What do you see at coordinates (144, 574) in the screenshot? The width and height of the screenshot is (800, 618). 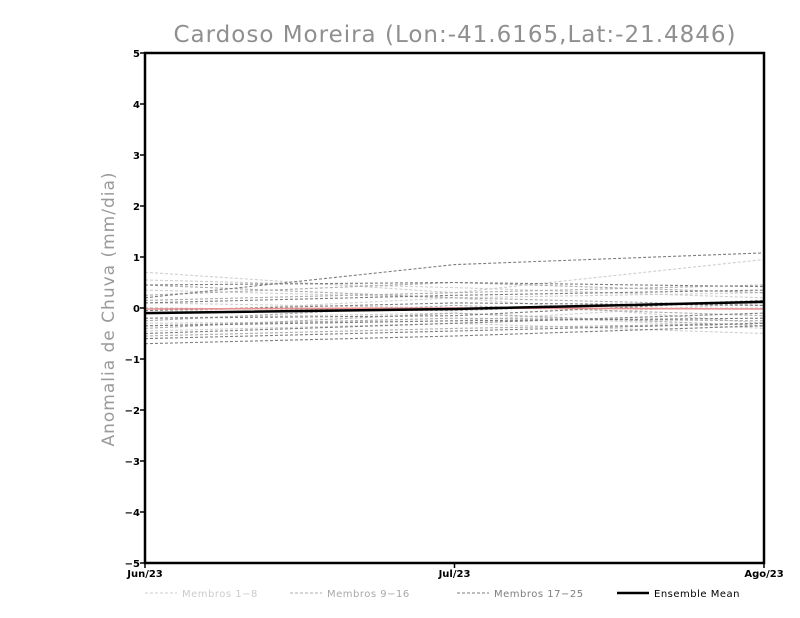 I see `x-tick-label: Jun/23` at bounding box center [144, 574].